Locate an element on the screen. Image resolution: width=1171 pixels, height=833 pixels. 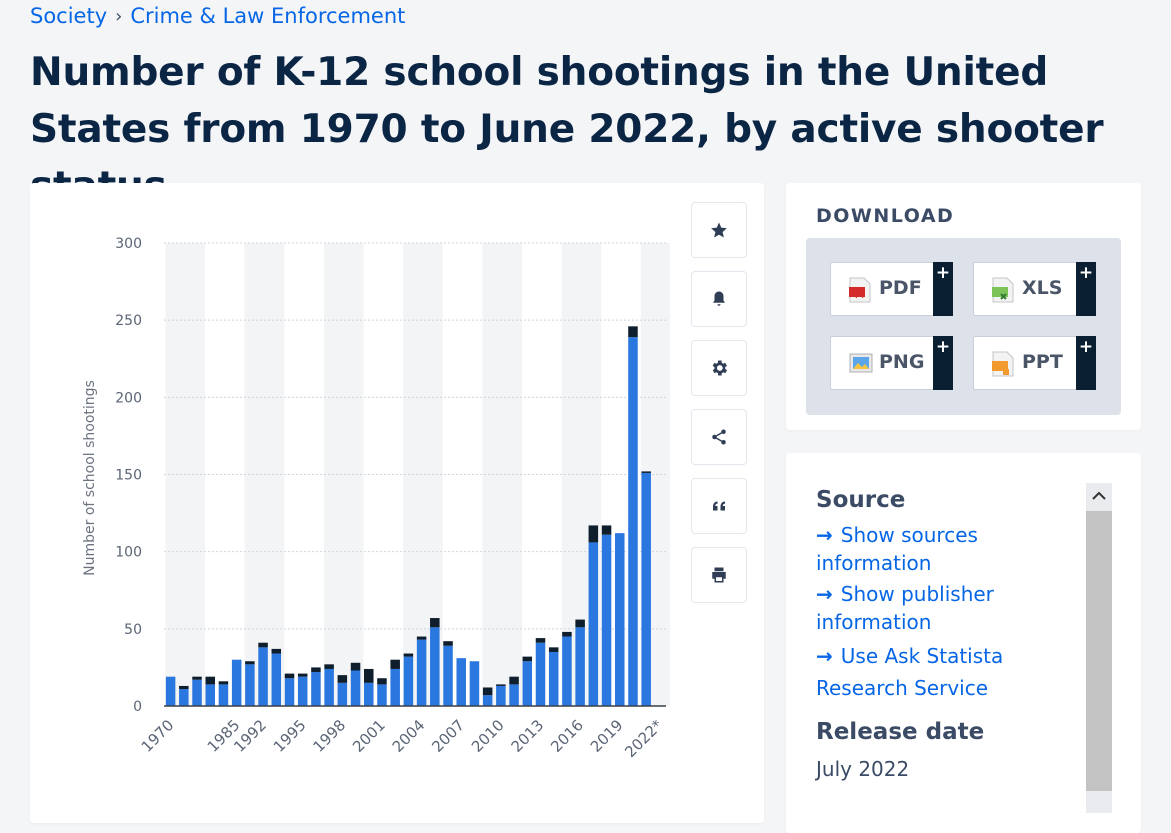
bar-not-active-2008 is located at coordinates (474, 683).